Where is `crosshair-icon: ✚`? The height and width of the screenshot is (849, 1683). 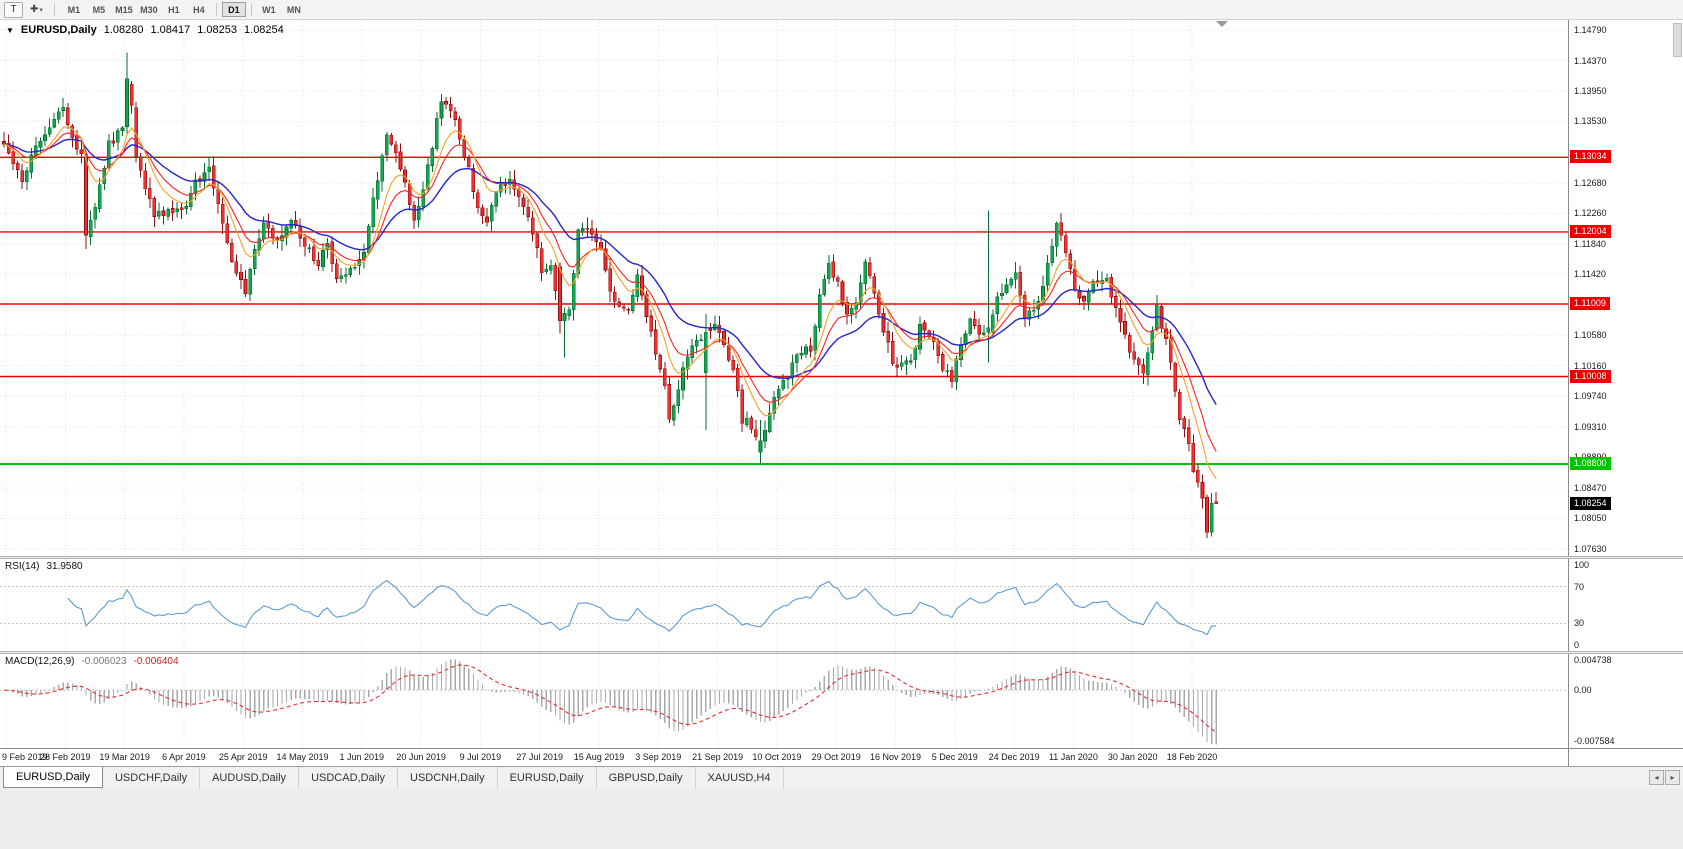 crosshair-icon: ✚ is located at coordinates (34, 9).